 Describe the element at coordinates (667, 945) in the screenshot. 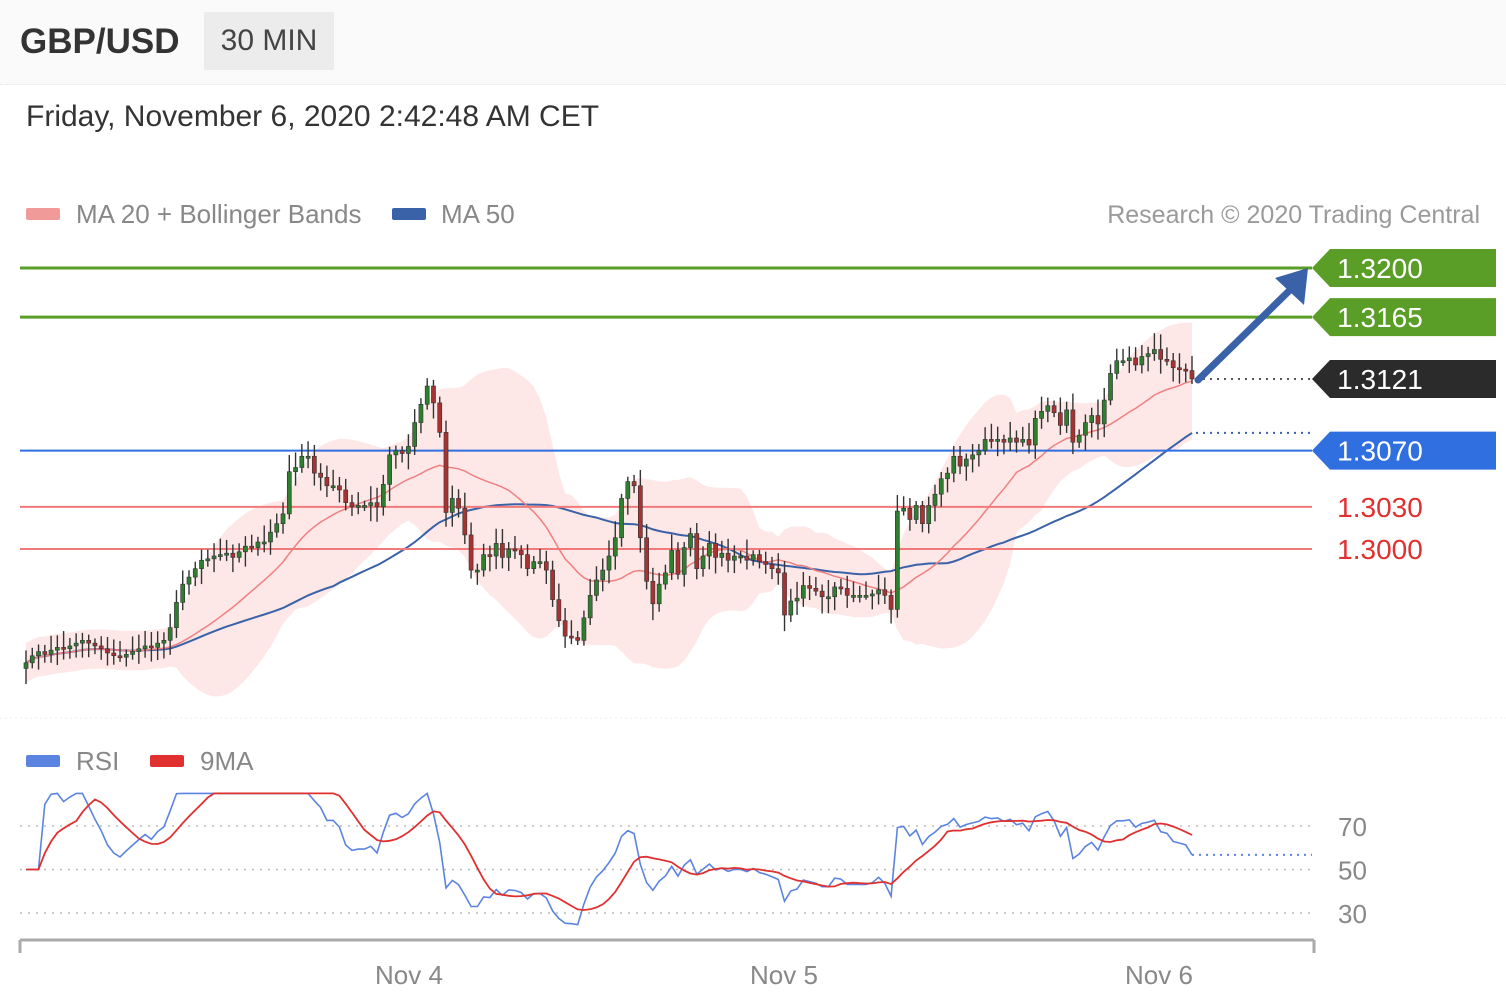

I see `x-axis` at that location.